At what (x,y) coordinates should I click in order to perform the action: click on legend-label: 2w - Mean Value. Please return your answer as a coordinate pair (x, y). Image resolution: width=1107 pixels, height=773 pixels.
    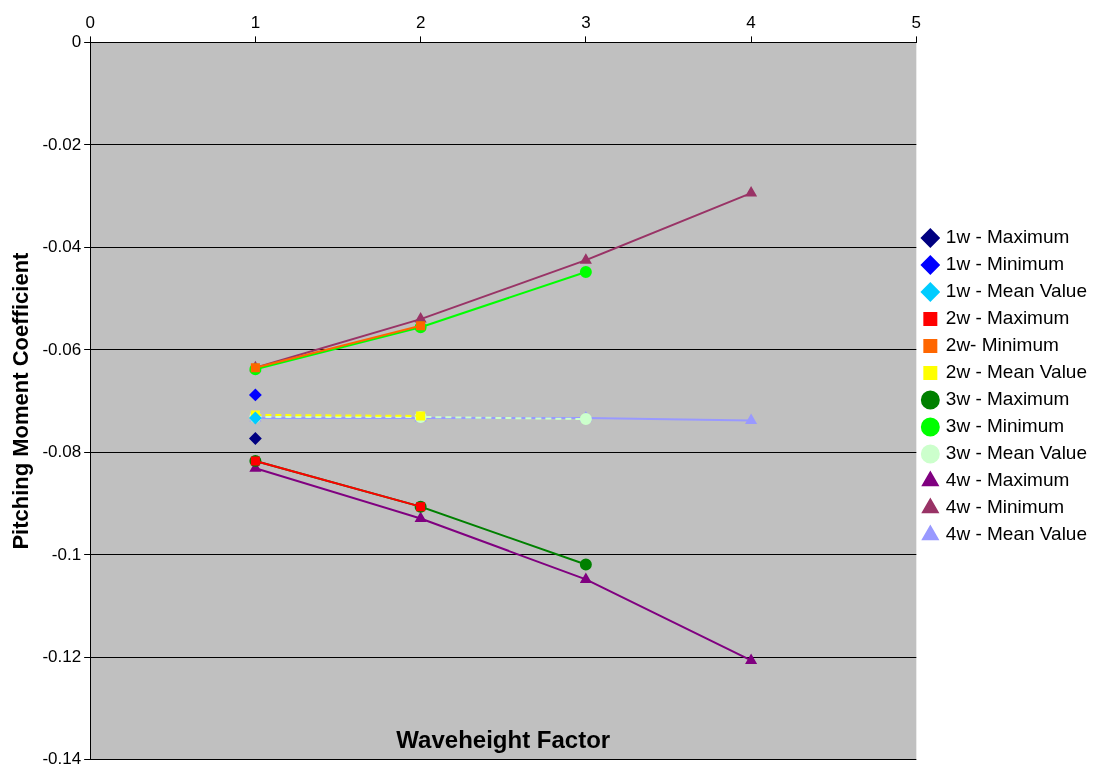
    Looking at the image, I should click on (1016, 372).